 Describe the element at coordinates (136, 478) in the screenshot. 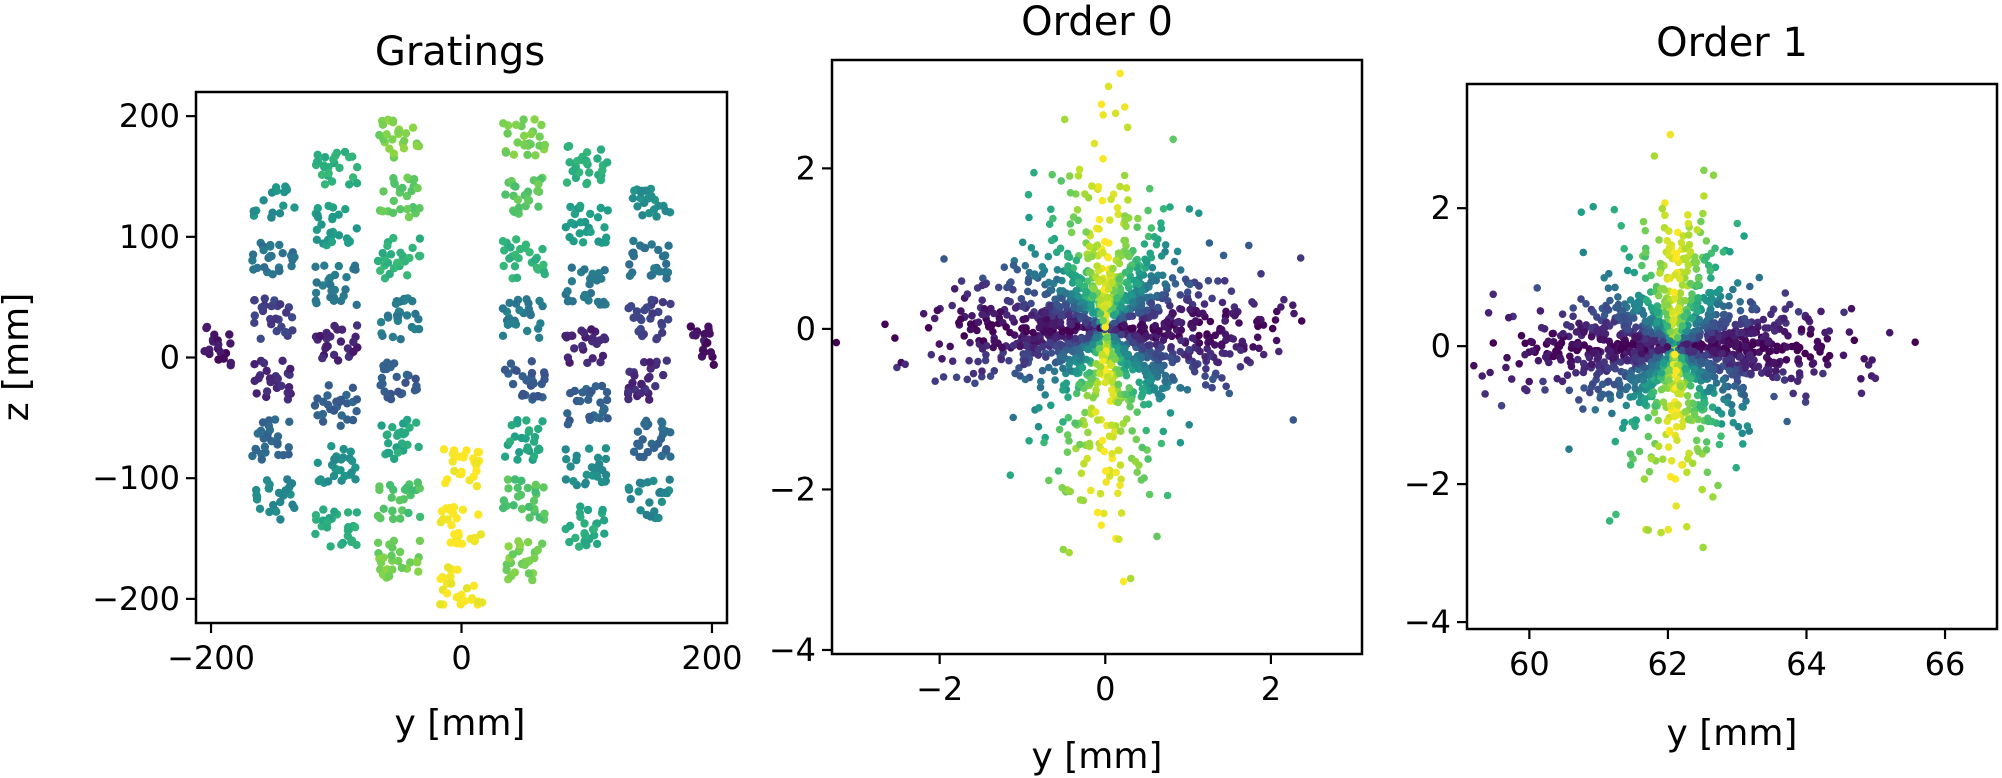

I see `y-tick-label: −100` at that location.